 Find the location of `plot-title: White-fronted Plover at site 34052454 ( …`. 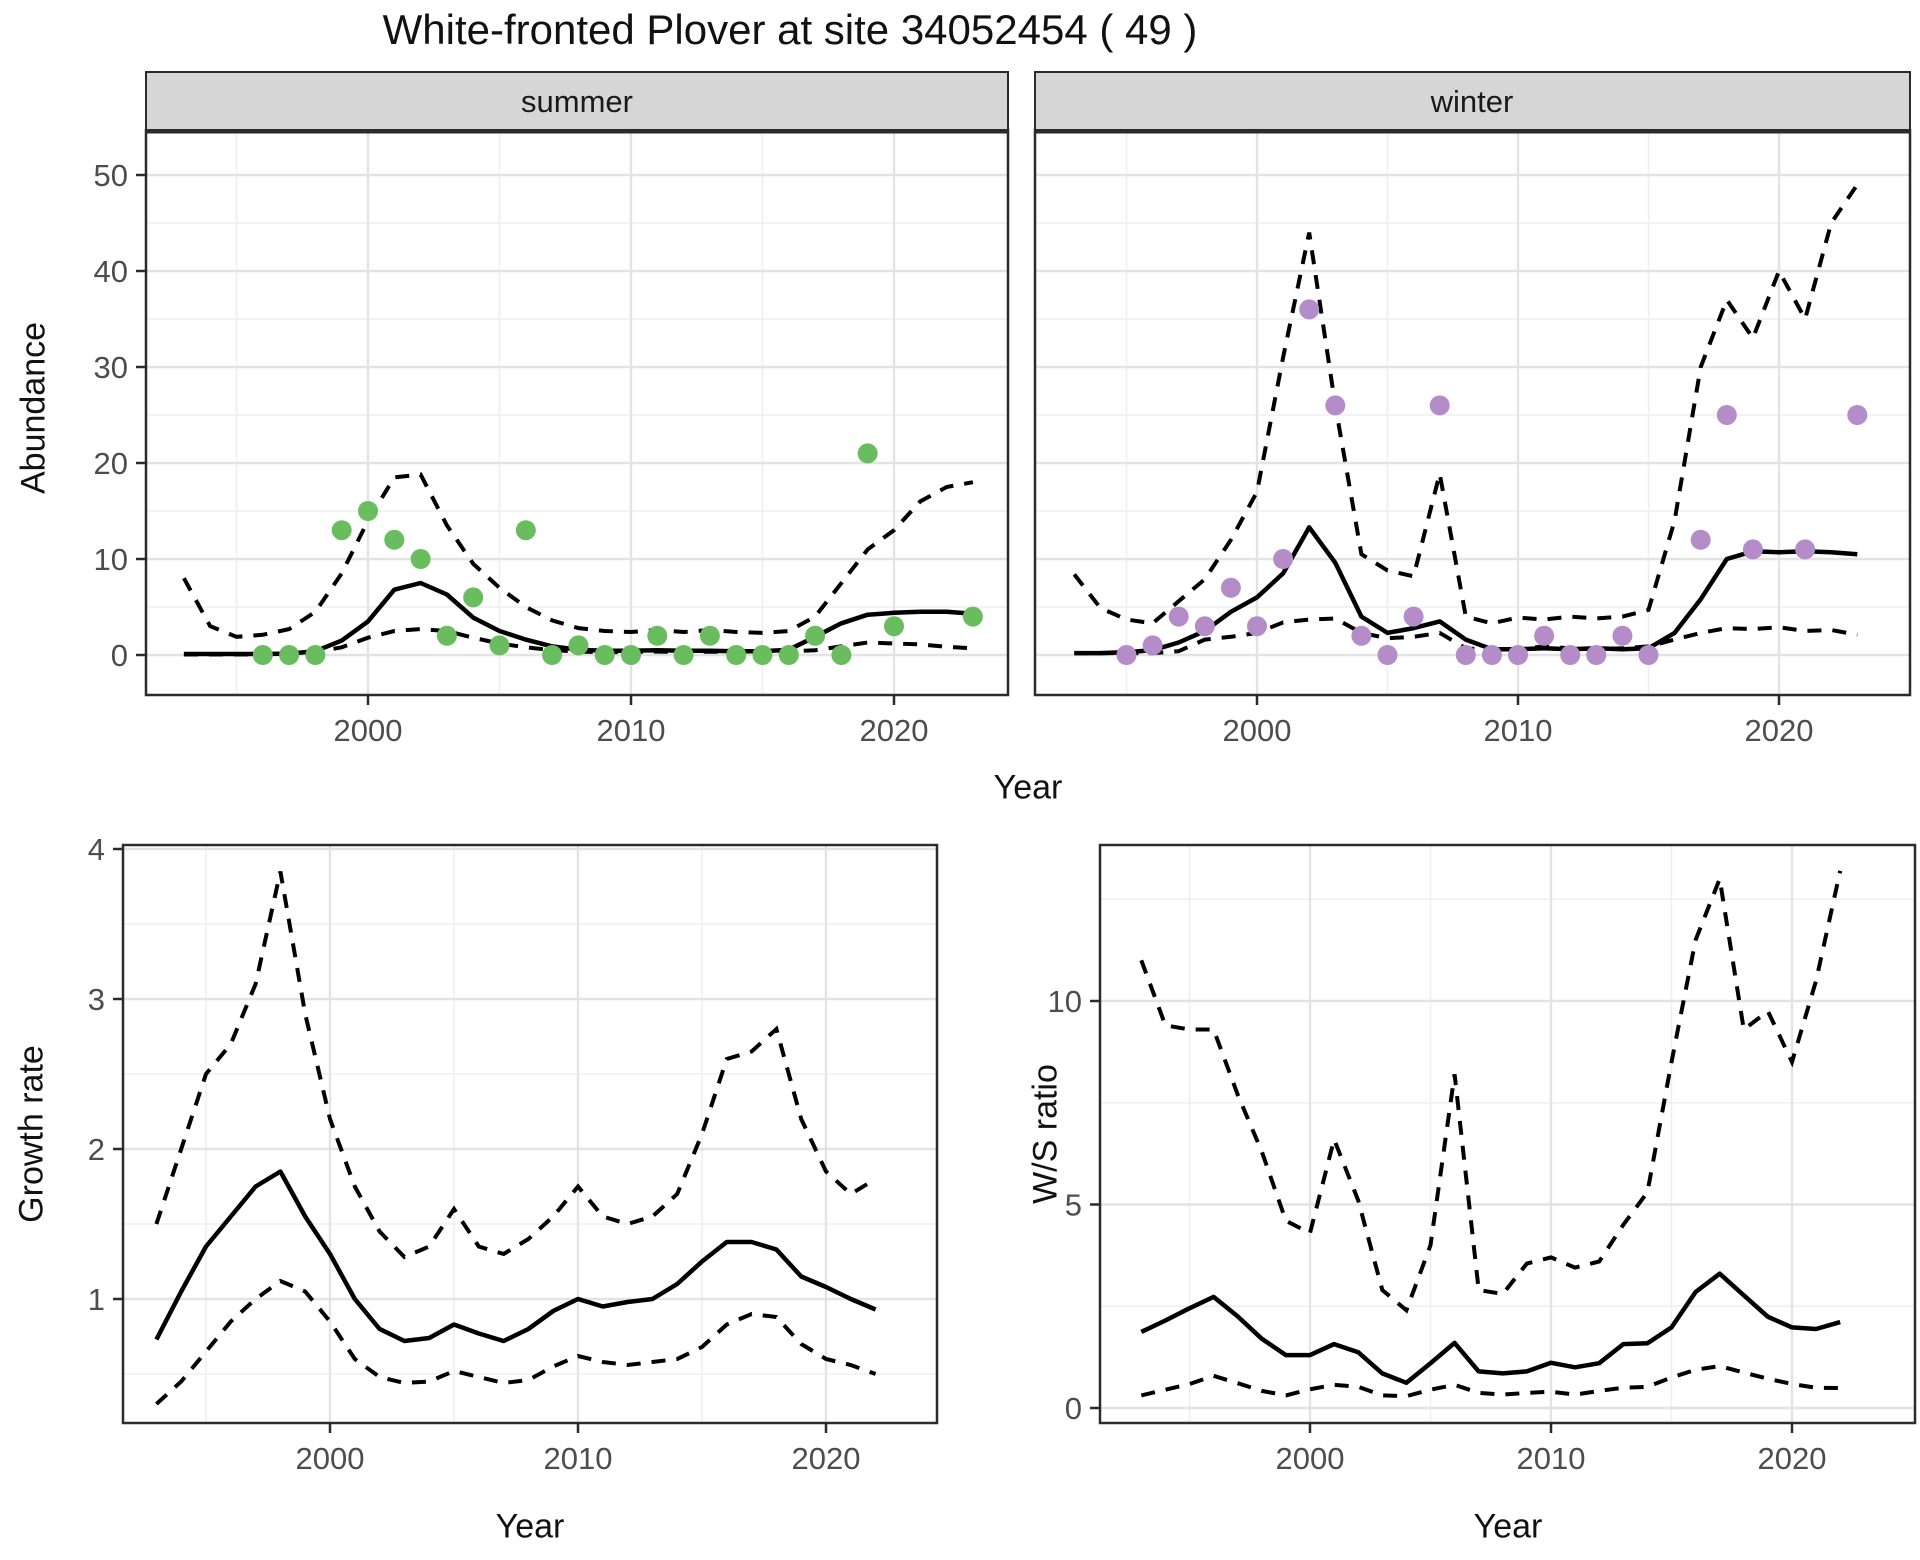

plot-title: White-fronted Plover at site 34052454 ( … is located at coordinates (790, 29).